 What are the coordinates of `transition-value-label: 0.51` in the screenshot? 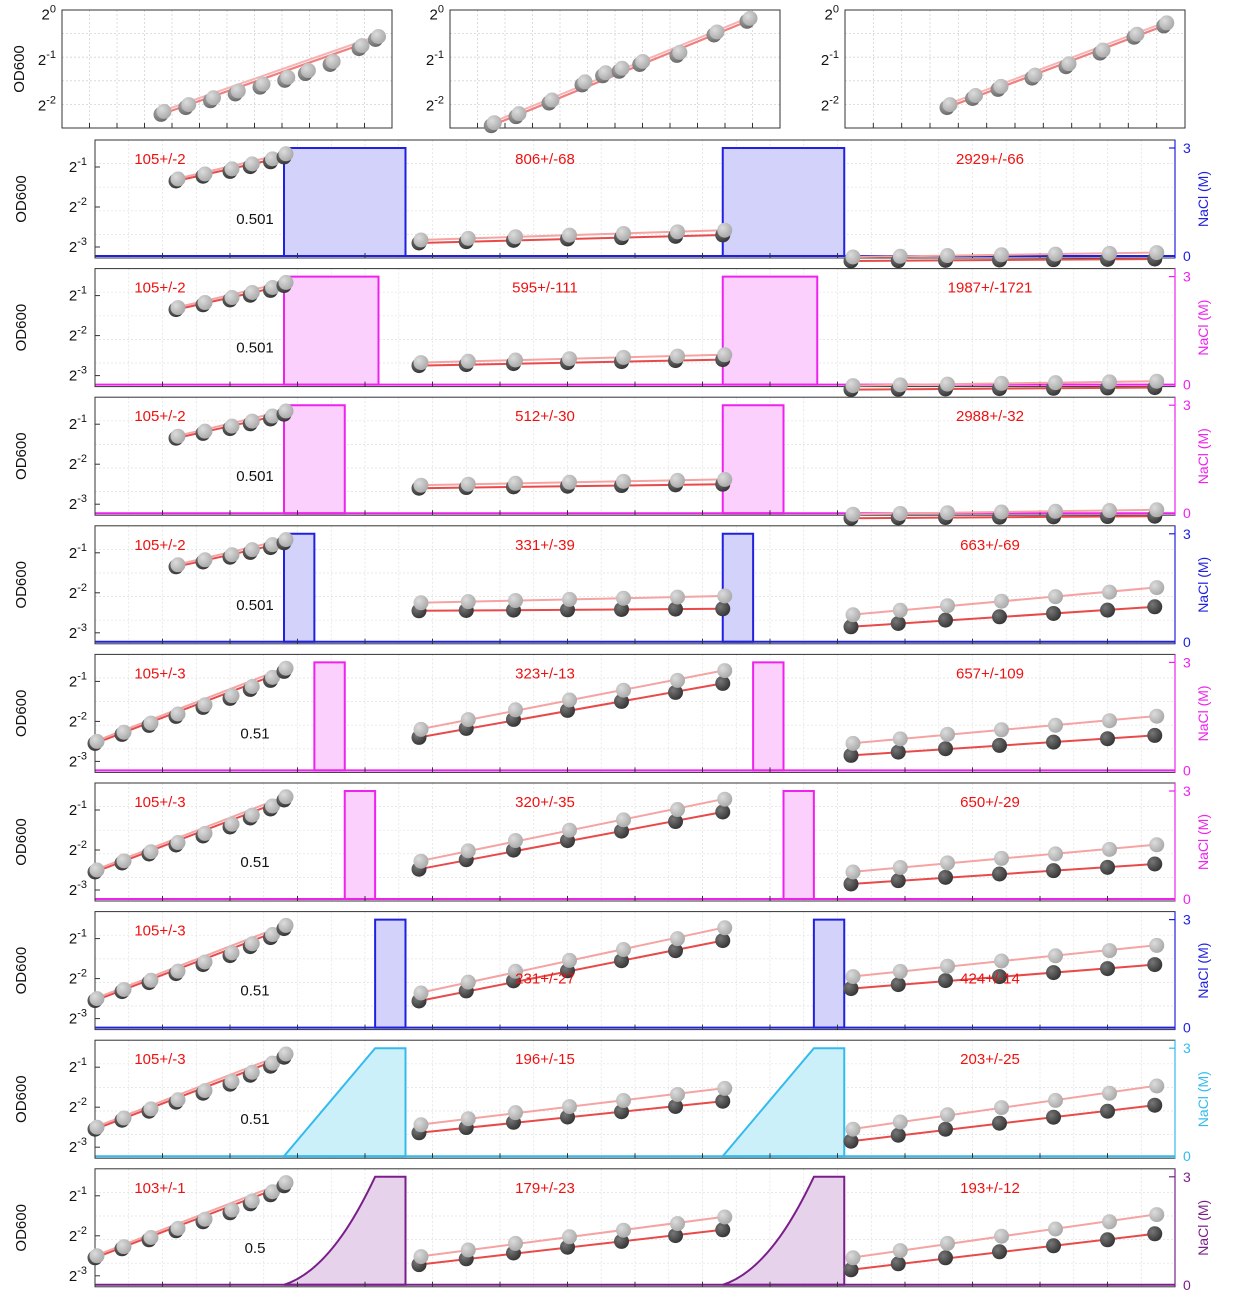 It's located at (254, 862).